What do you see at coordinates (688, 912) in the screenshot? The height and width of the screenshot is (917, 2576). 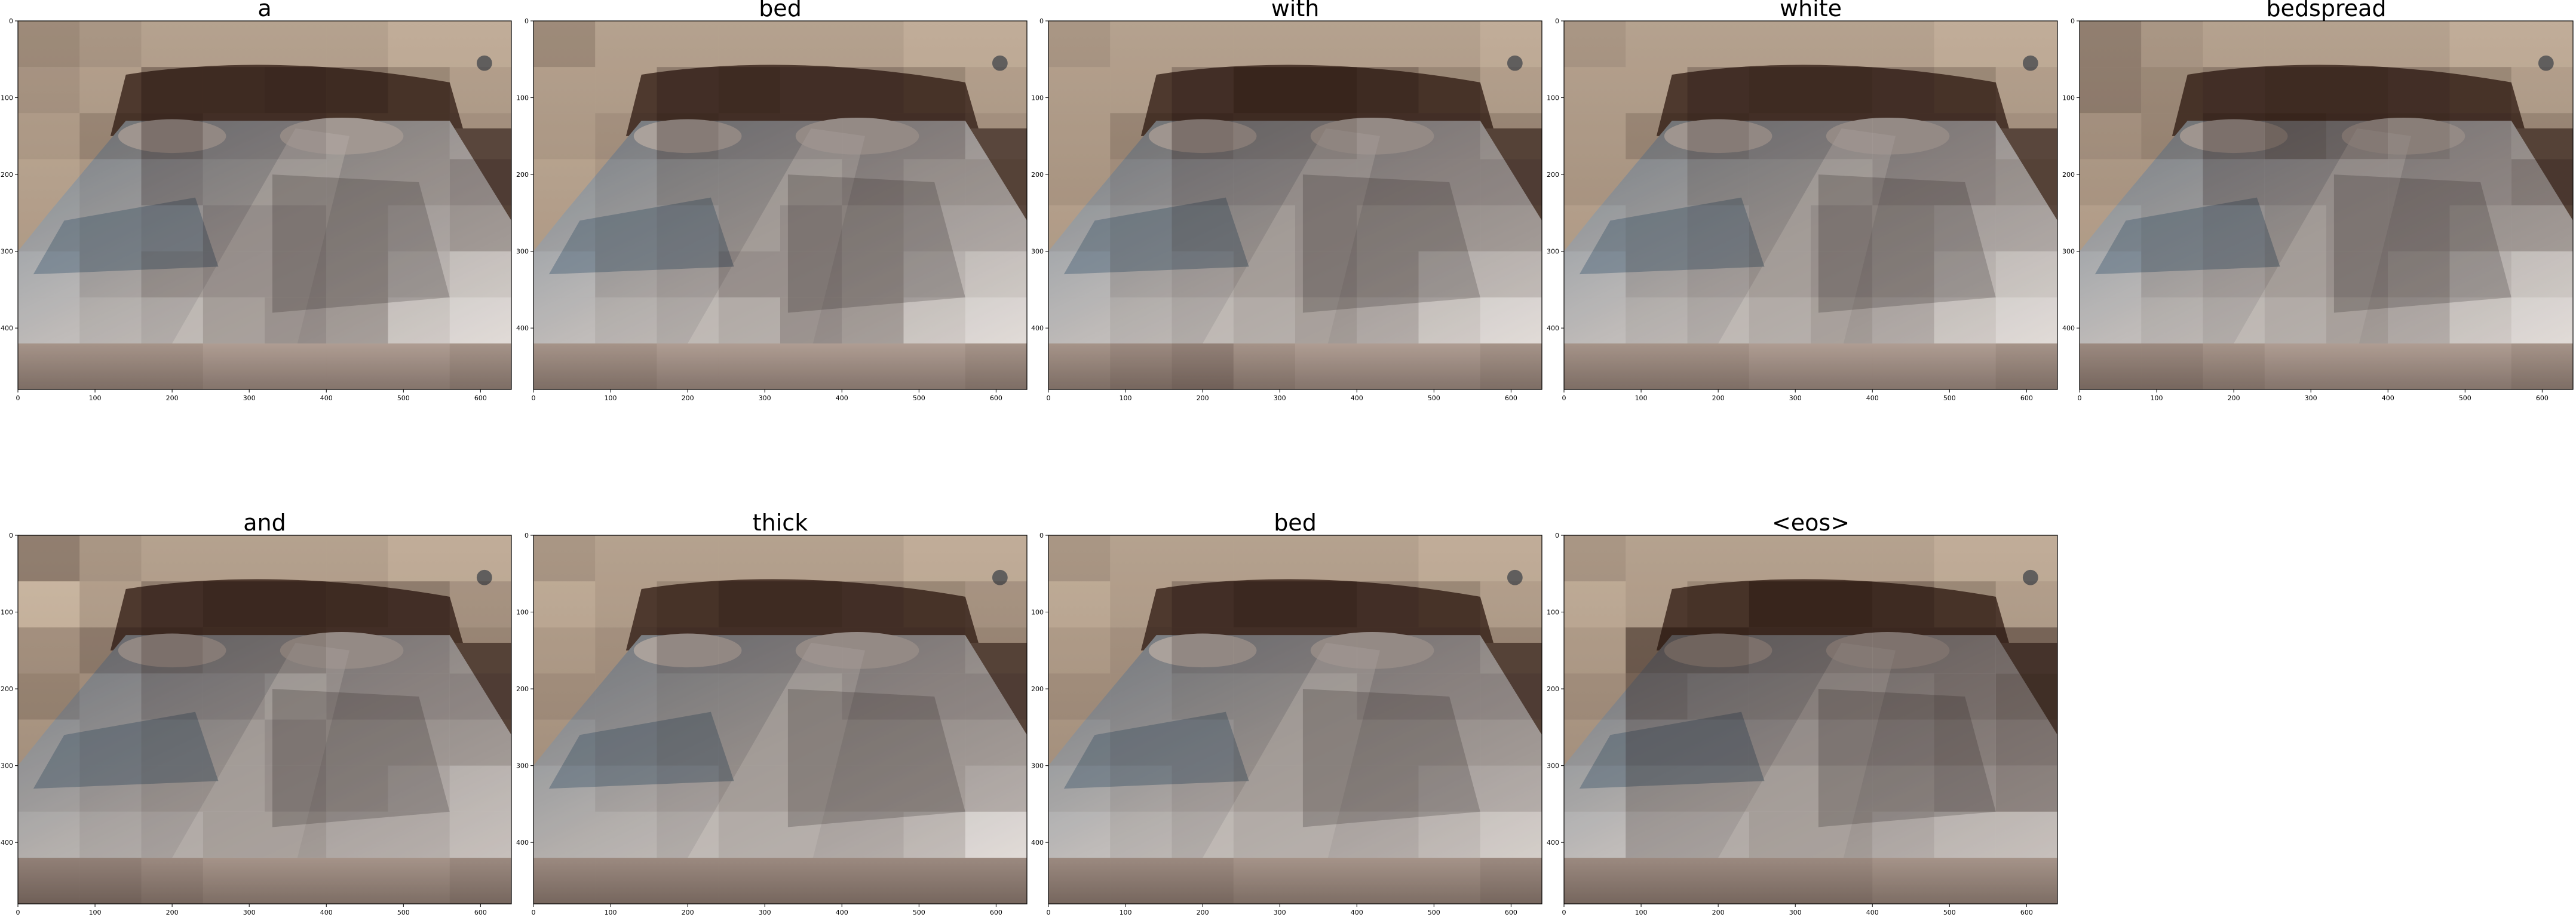 I see `x-tick-label: 200` at bounding box center [688, 912].